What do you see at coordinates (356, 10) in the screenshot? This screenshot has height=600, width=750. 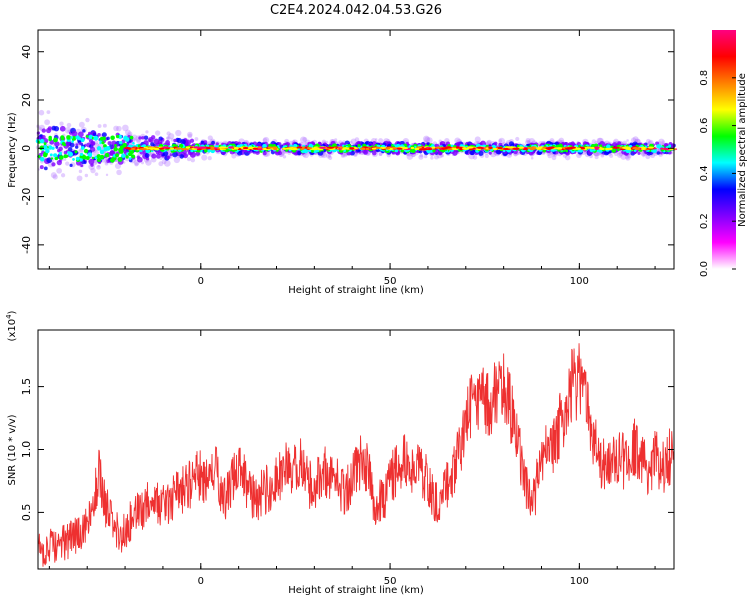 I see `figure-title: C2E4.2024.042.04.53.G26` at bounding box center [356, 10].